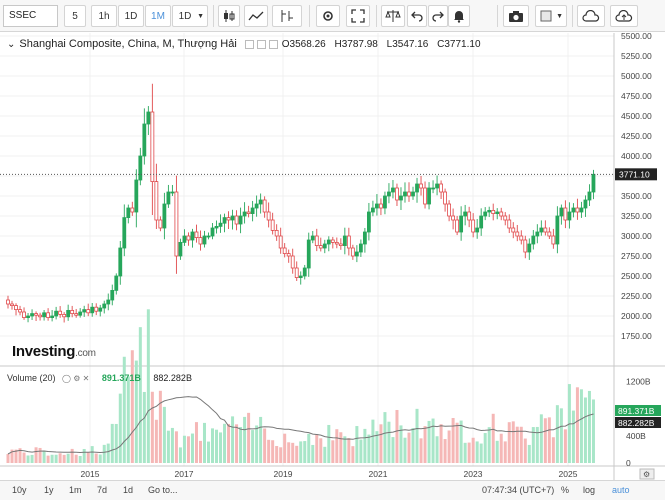  Describe the element at coordinates (565, 490) in the screenshot. I see `percent-scale-button: %` at that location.